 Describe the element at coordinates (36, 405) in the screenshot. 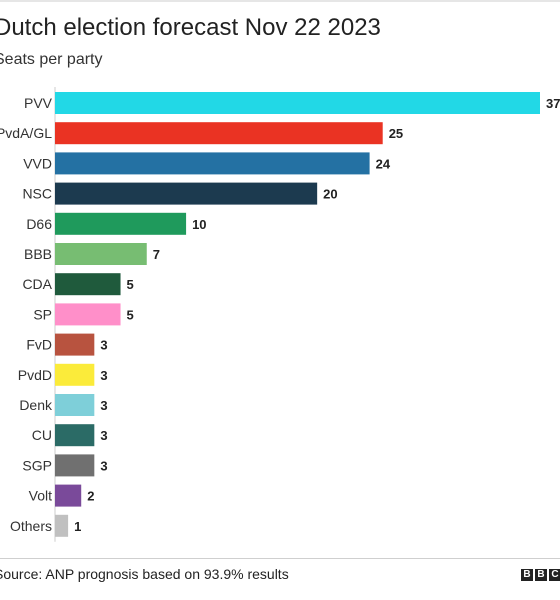

I see `category-label: Denk` at that location.